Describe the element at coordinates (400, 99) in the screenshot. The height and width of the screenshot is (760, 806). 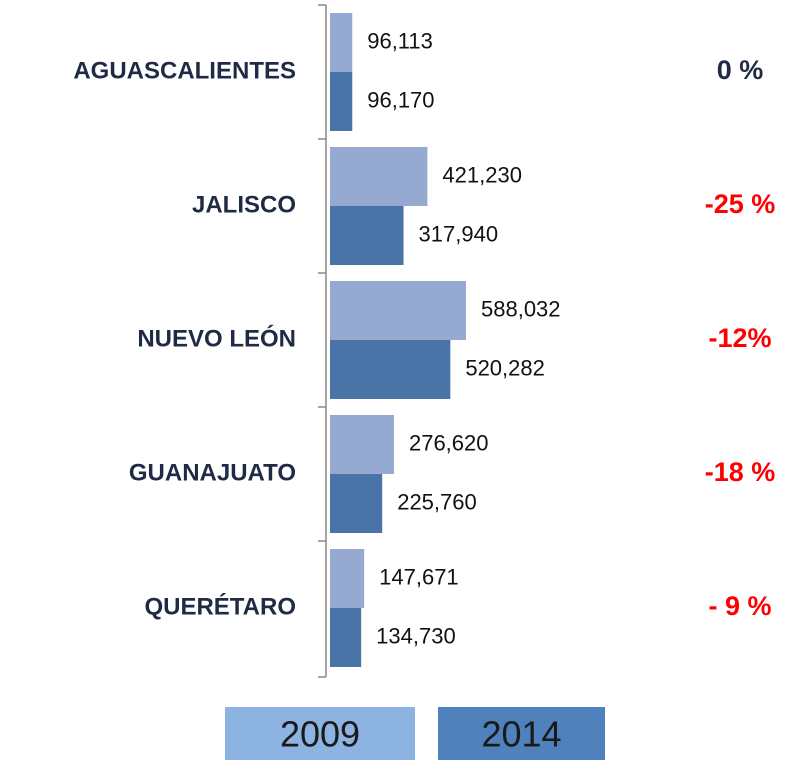
I see `value-label: 96,170` at that location.